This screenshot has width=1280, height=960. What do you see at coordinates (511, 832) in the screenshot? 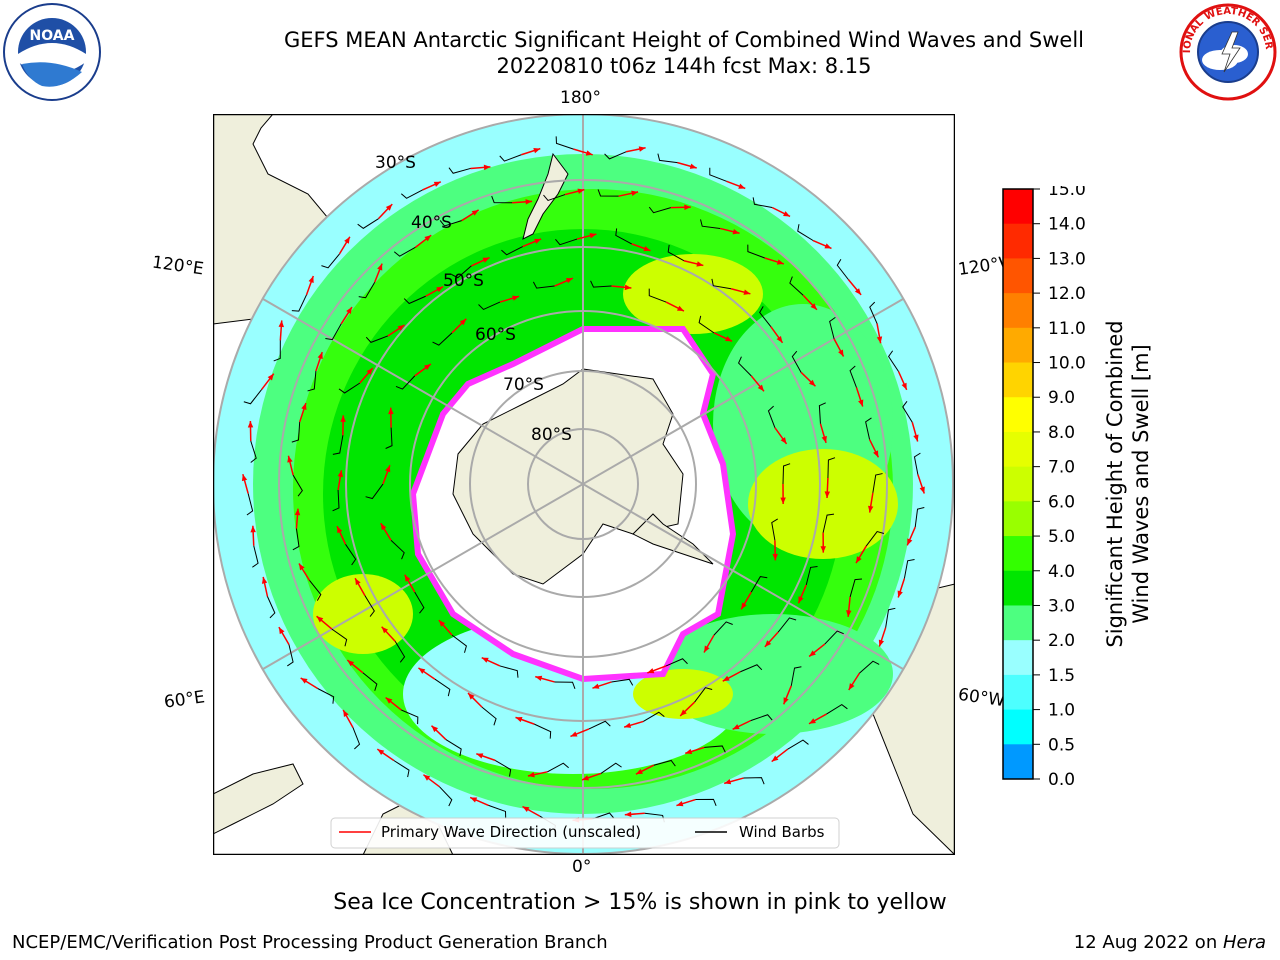
I see `legend-wave-direction: Primary Wave Direction (unscaled)` at bounding box center [511, 832].